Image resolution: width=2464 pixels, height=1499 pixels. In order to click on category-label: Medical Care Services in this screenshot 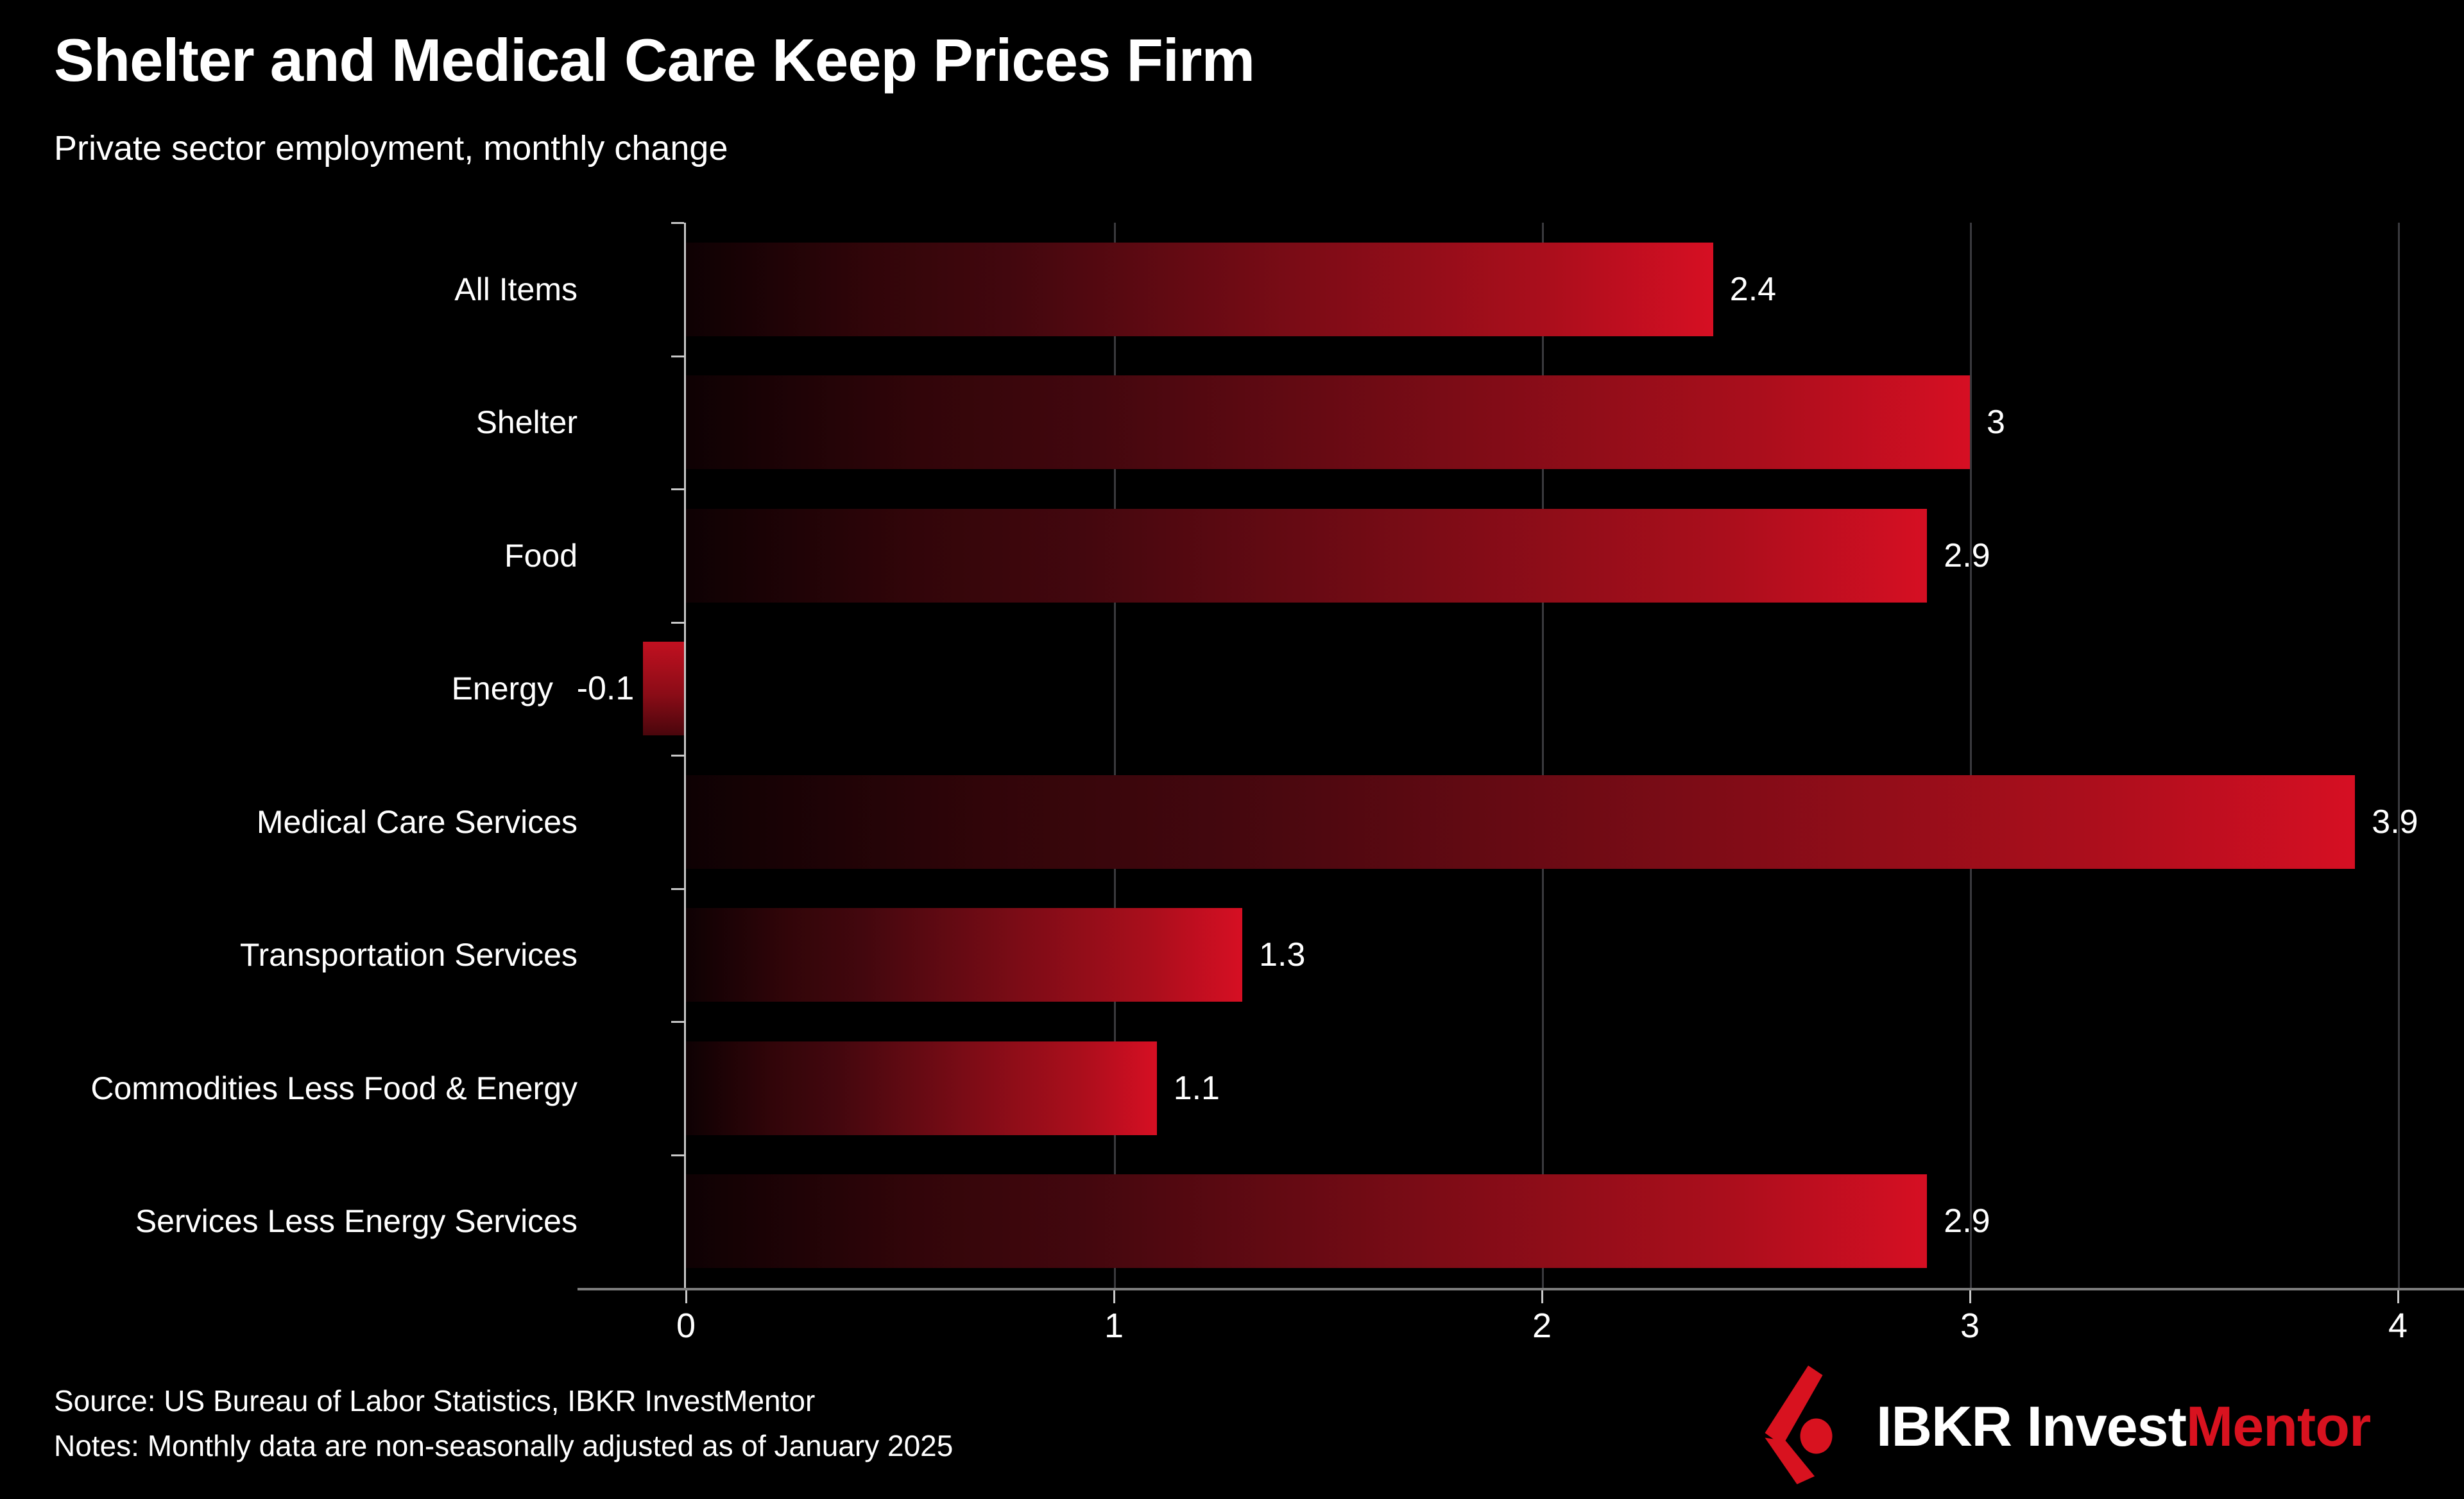, I will do `click(417, 821)`.